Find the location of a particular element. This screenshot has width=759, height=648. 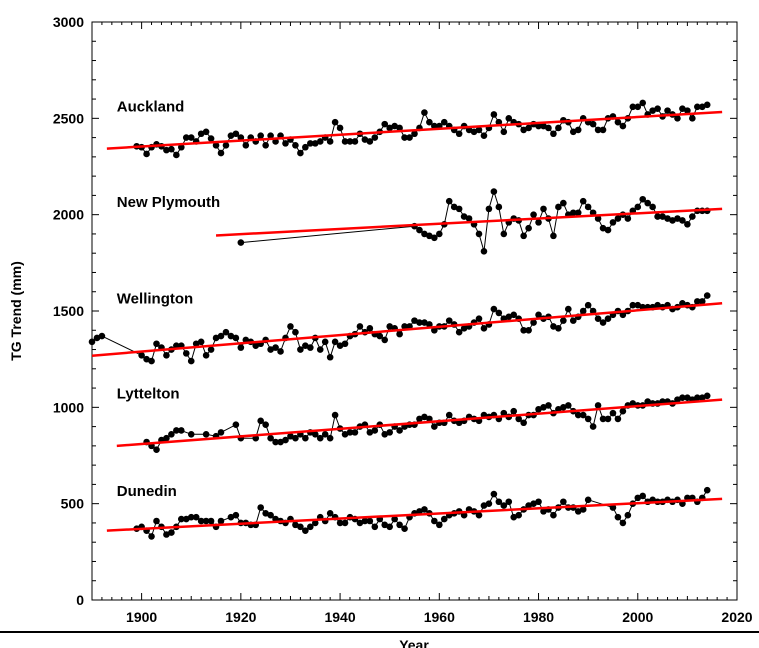

series-label-new-plymouth: New Plymouth is located at coordinates (168, 202).